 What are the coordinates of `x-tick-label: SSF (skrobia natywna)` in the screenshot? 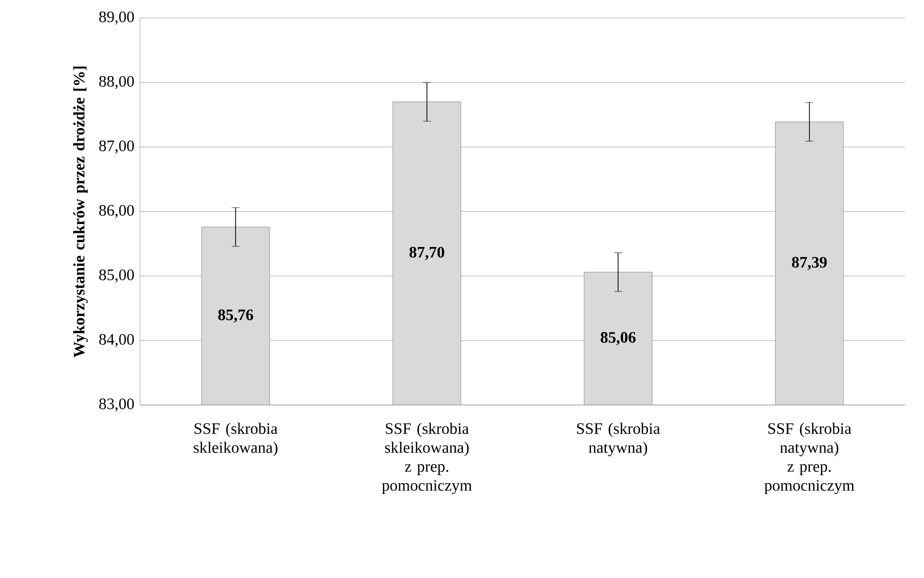 It's located at (618, 439).